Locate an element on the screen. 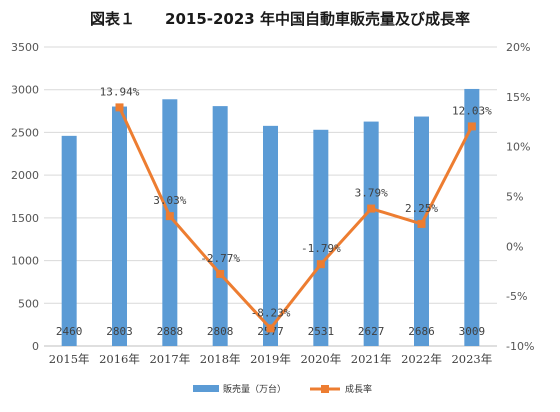 The width and height of the screenshot is (560, 412). legend: 販売量（万台） 成長率 is located at coordinates (282, 389).